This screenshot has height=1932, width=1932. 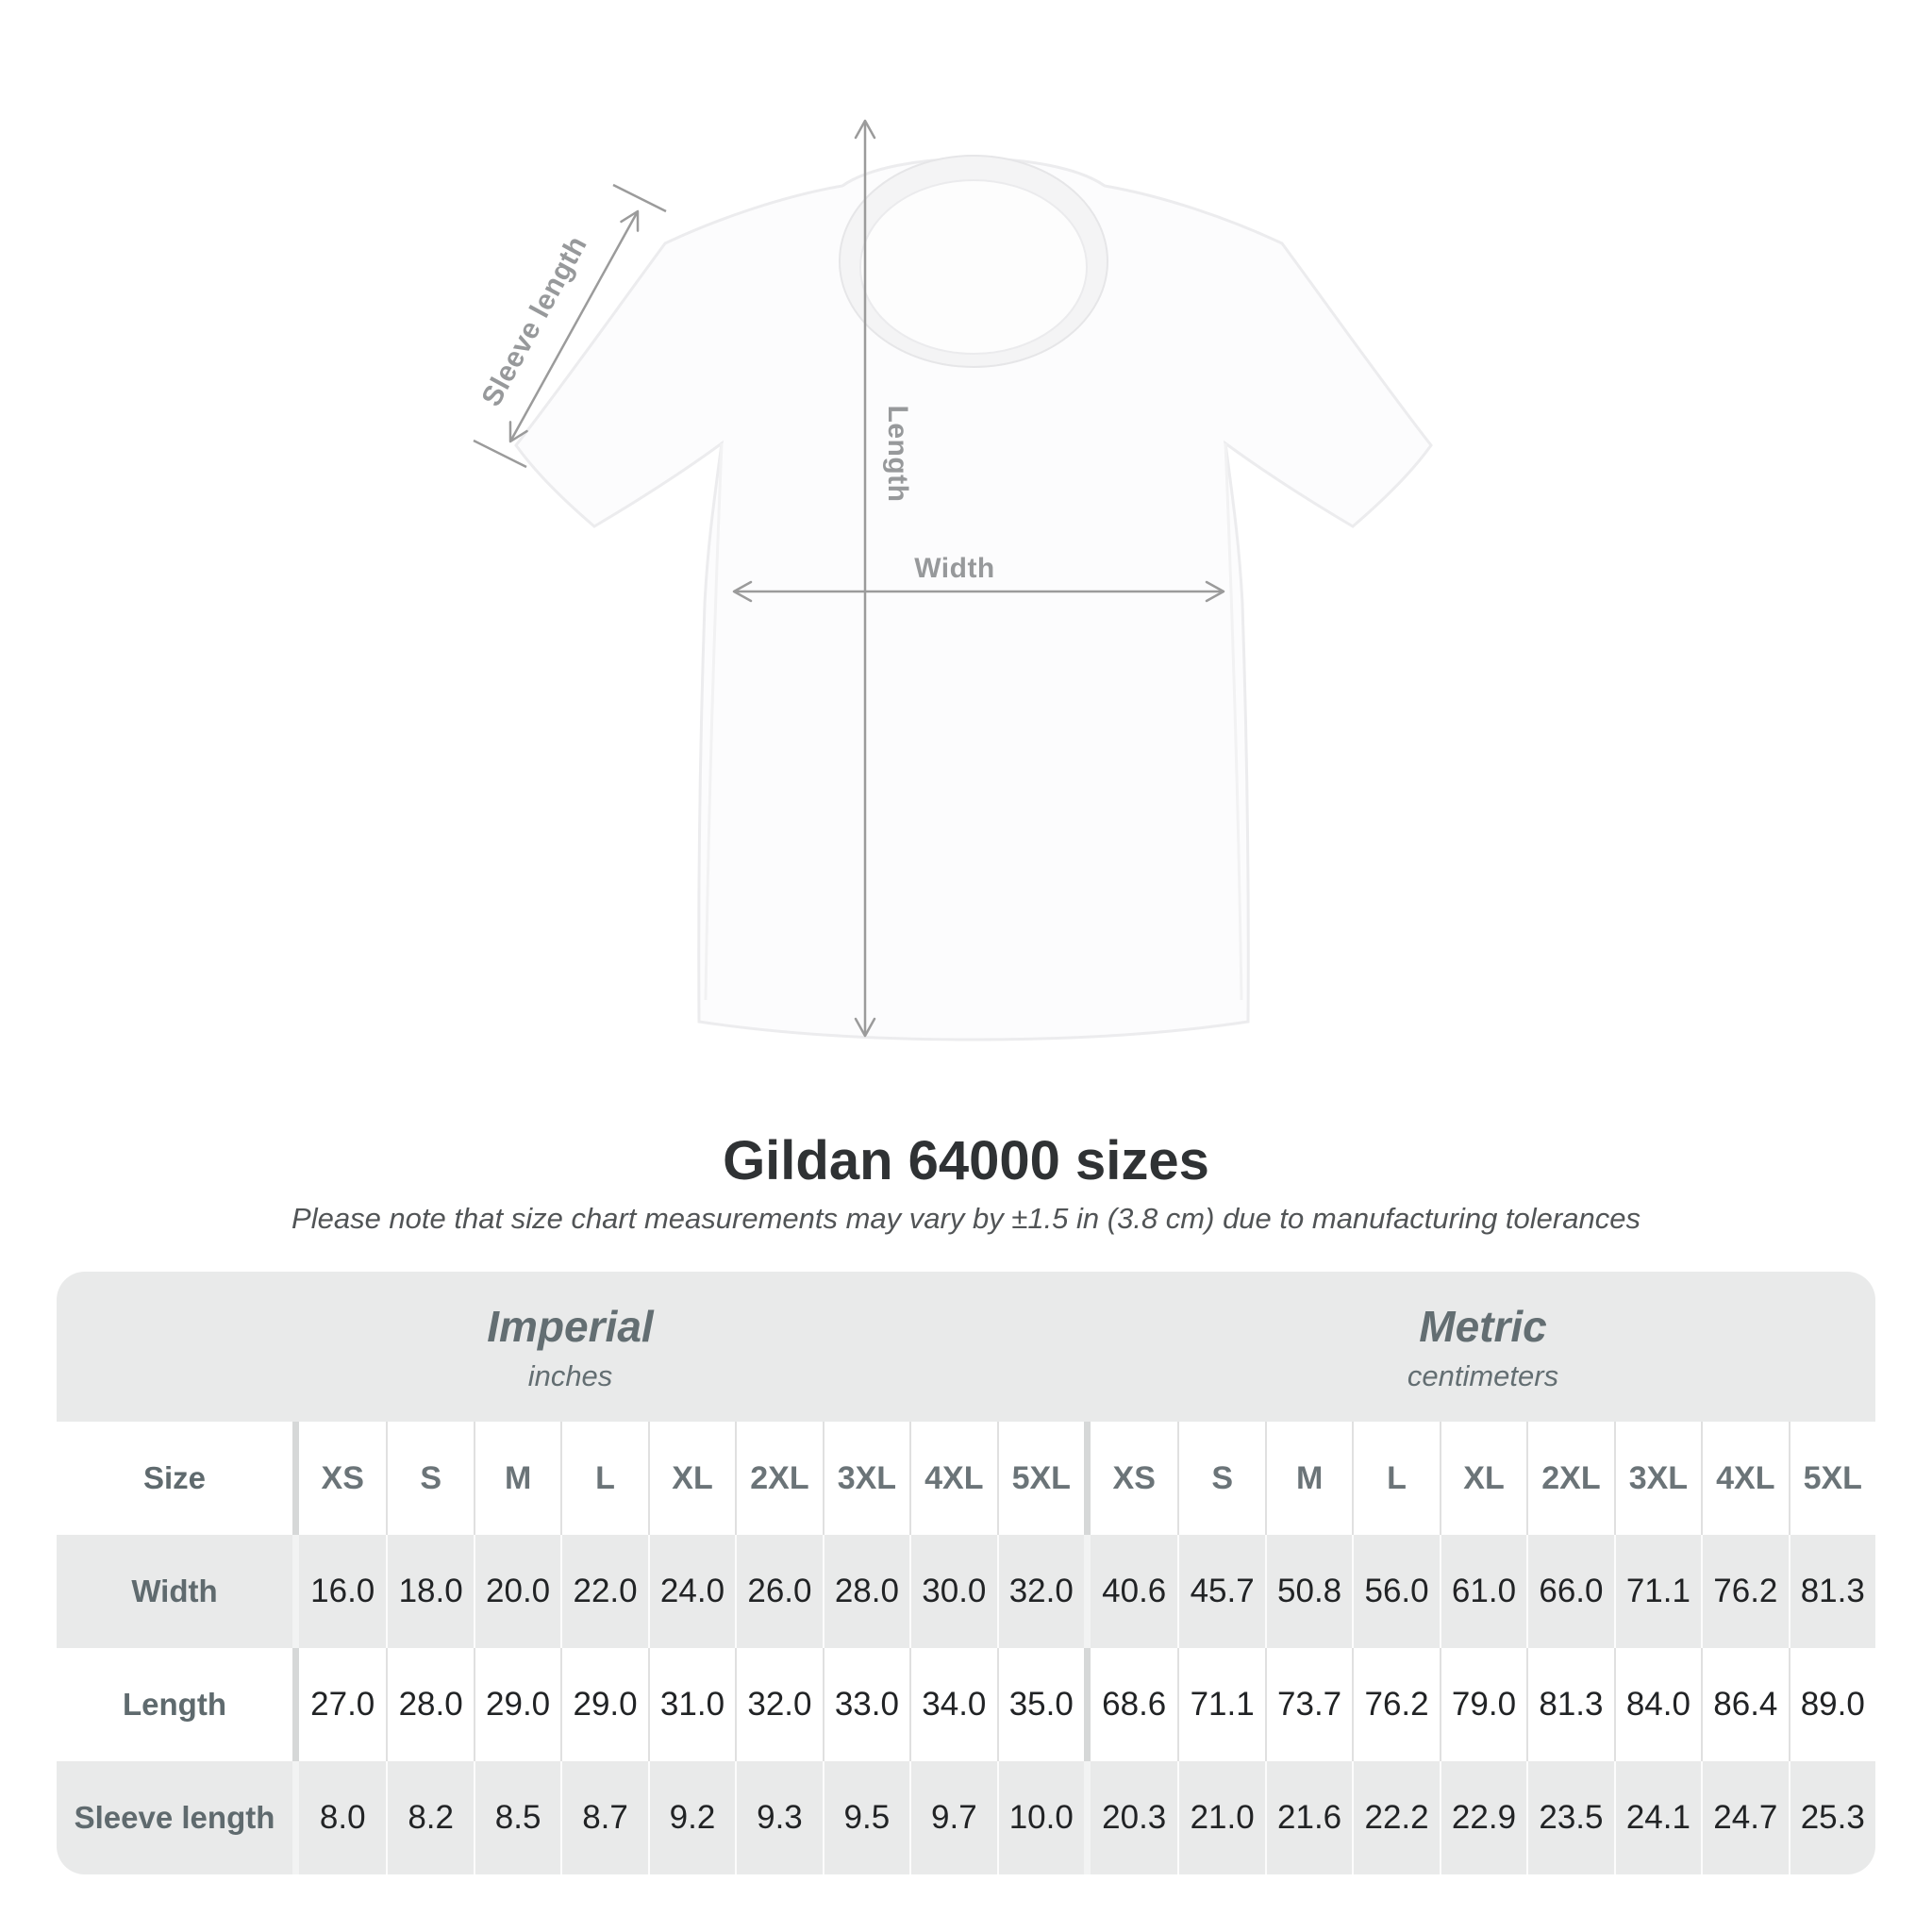 What do you see at coordinates (953, 1817) in the screenshot?
I see `table-cell: 9.7` at bounding box center [953, 1817].